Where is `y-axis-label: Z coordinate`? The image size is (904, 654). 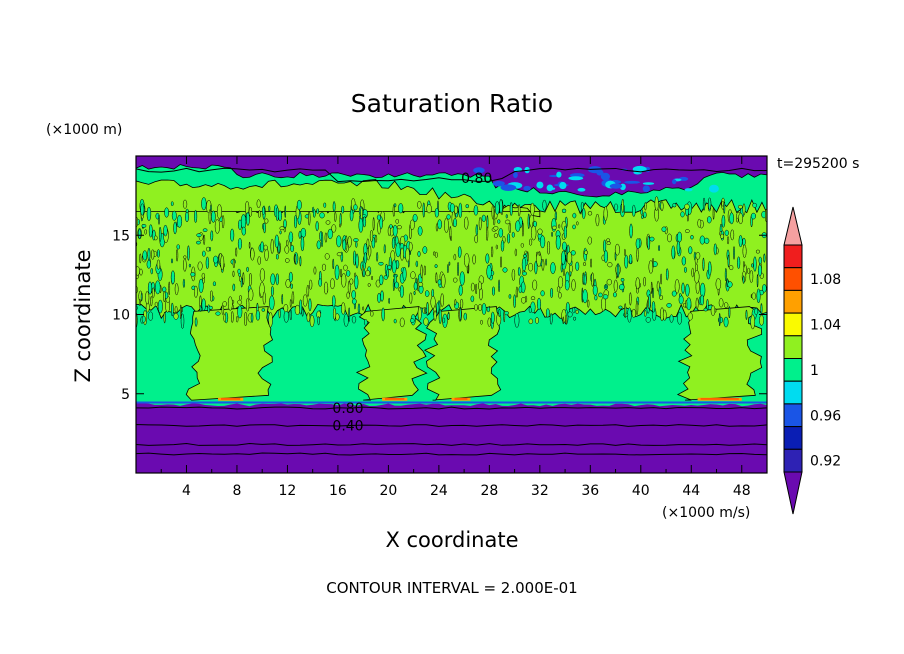 y-axis-label: Z coordinate is located at coordinates (83, 315).